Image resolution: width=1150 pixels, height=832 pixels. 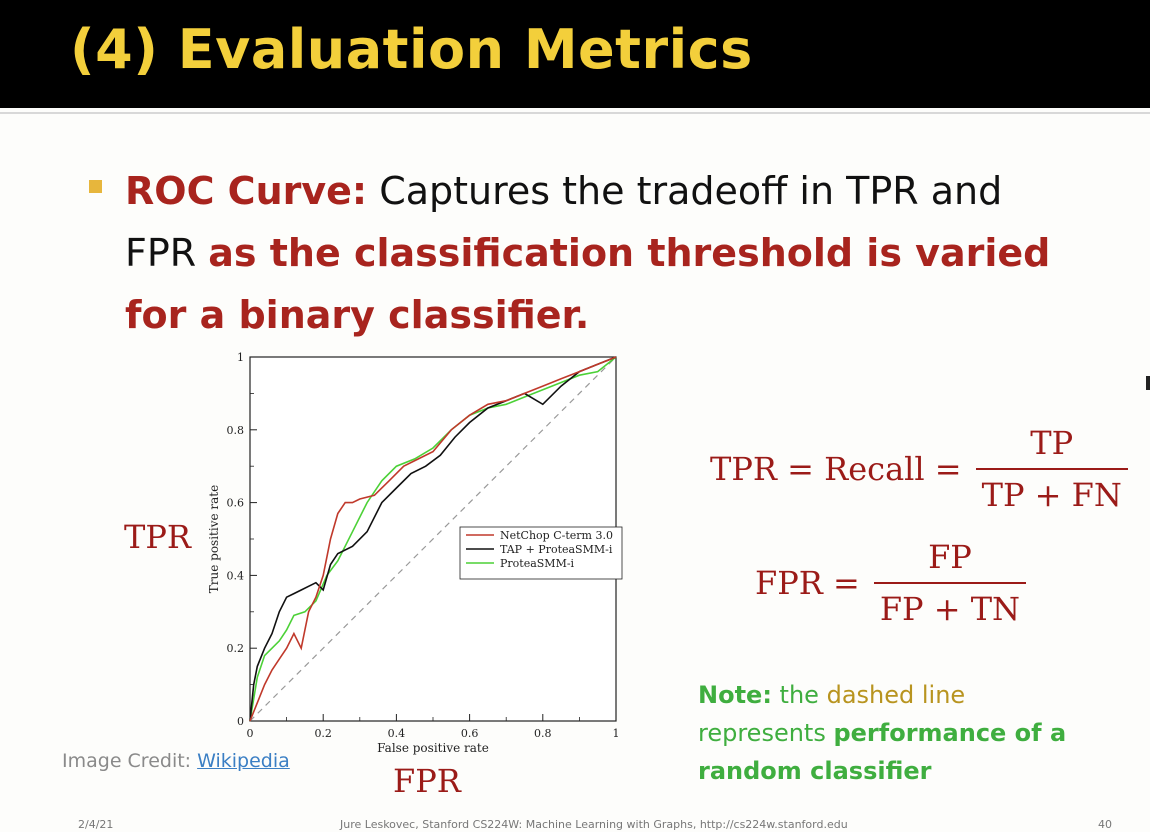 What do you see at coordinates (236, 430) in the screenshot?
I see `y-tick-label: 0.8` at bounding box center [236, 430].